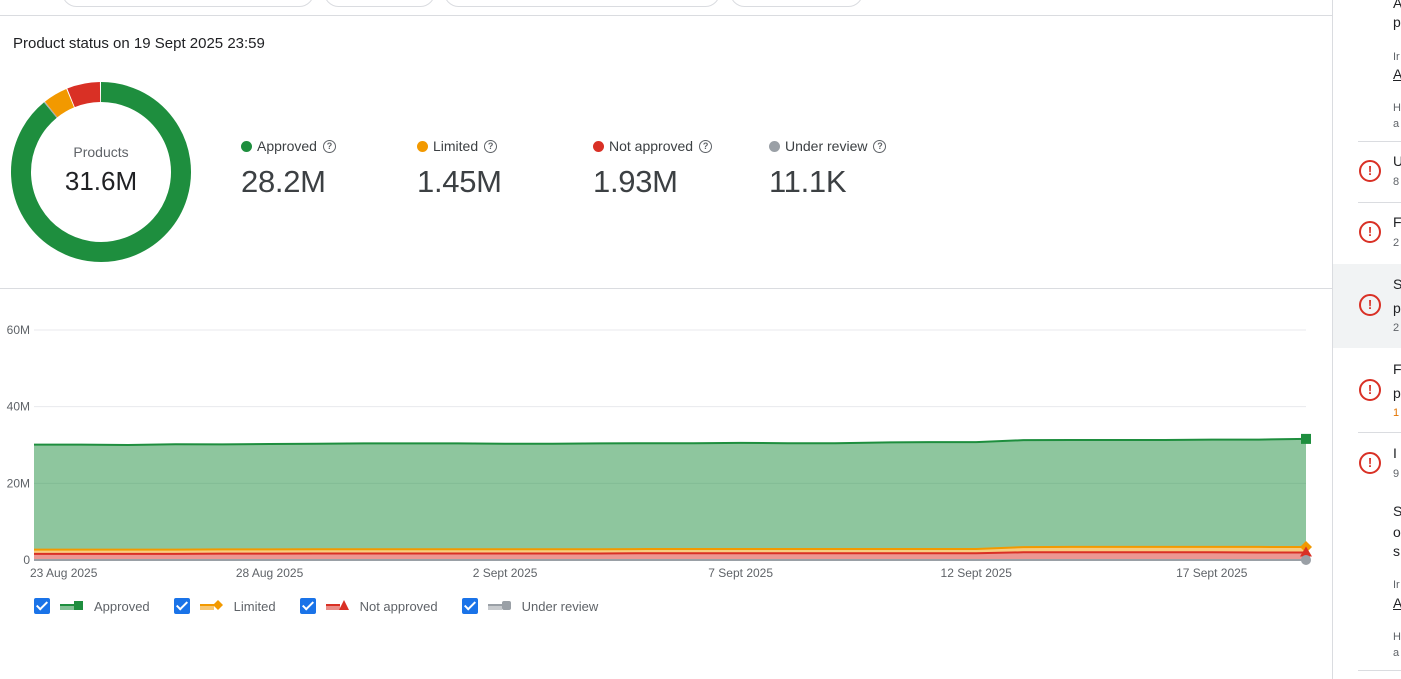 The height and width of the screenshot is (679, 1401). What do you see at coordinates (139, 43) in the screenshot?
I see `product-status-title: Product status on 19 Sept 2025 23:59` at bounding box center [139, 43].